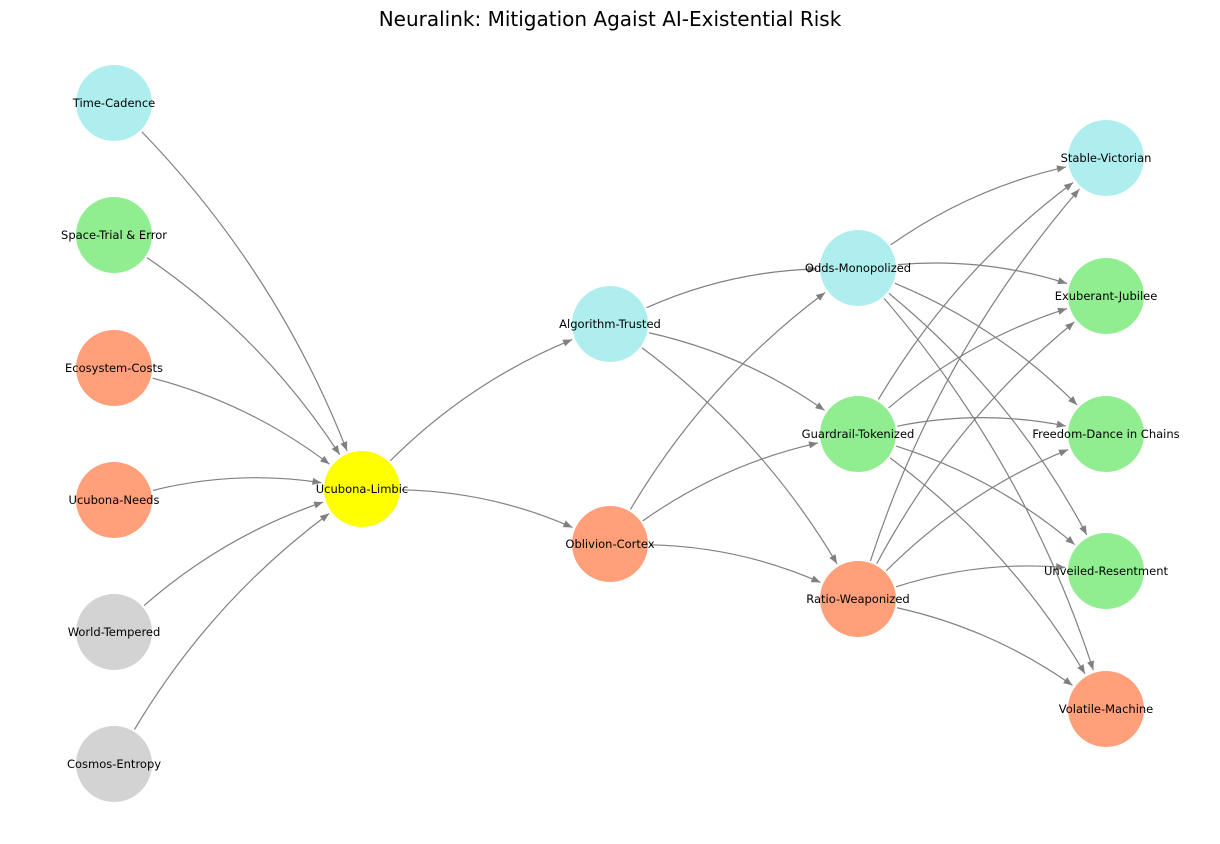 The width and height of the screenshot is (1220, 844). I want to click on edge-oblivion-cortex-to-ratio-weaponized, so click(735, 563).